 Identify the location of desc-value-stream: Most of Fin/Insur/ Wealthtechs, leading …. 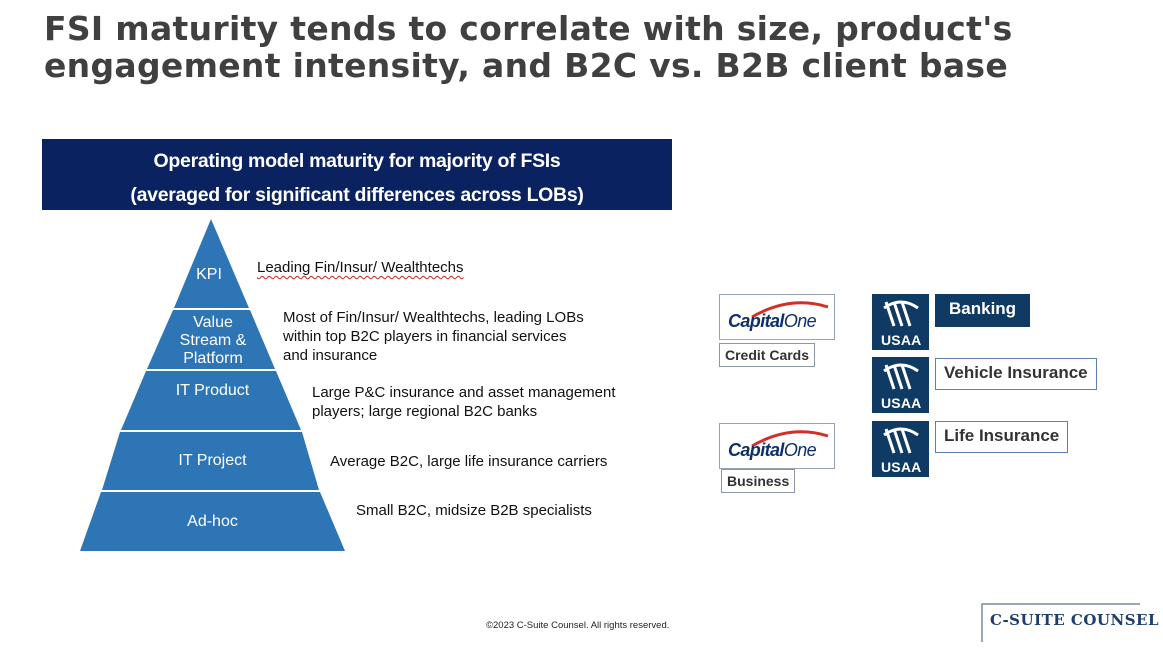
(433, 336).